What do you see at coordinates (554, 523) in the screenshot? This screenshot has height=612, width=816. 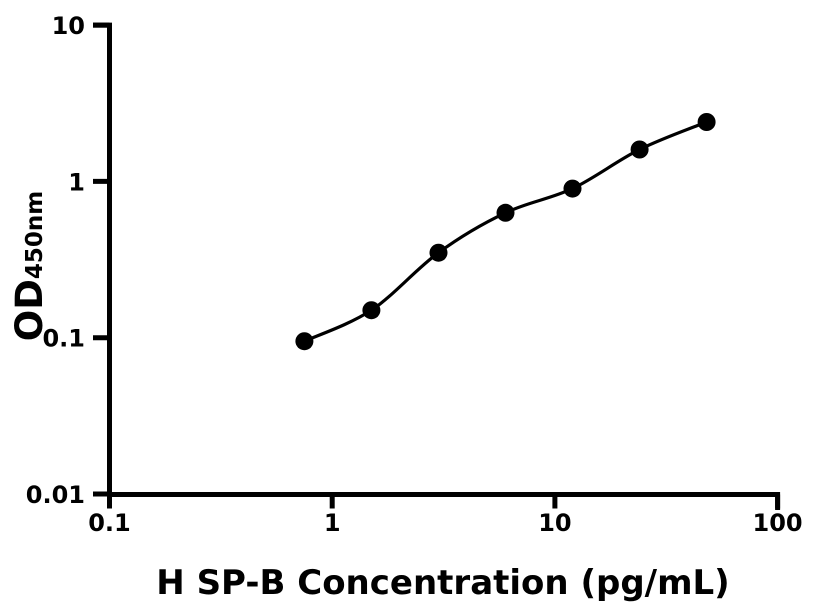 I see `x-tick-label: 10` at bounding box center [554, 523].